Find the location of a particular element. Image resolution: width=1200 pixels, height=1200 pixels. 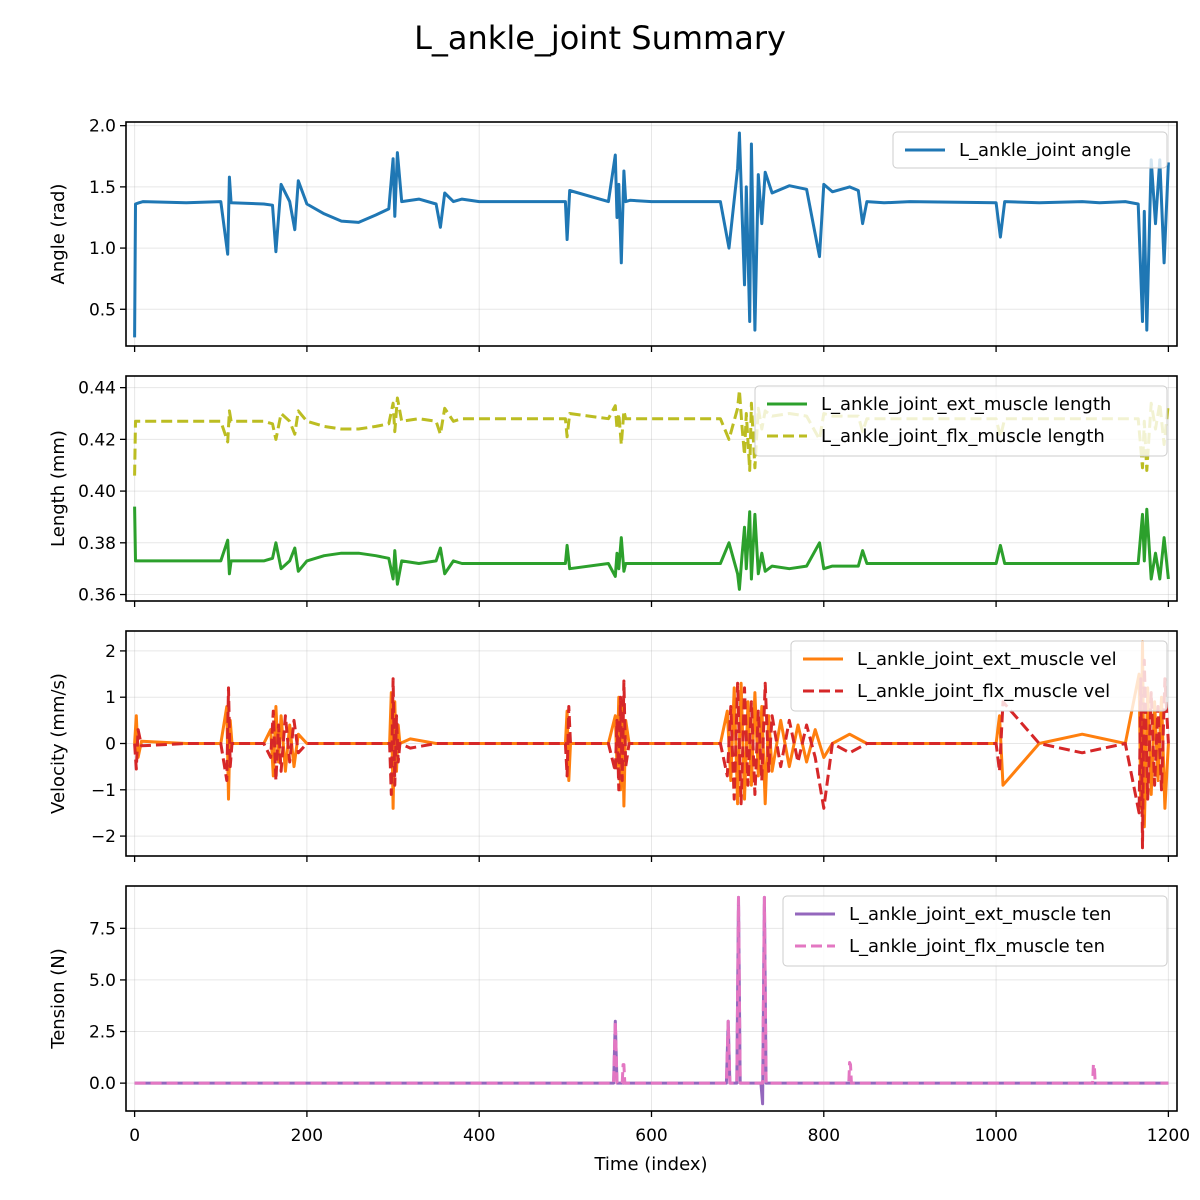

y-tick-label: 1 is located at coordinates (110, 698).